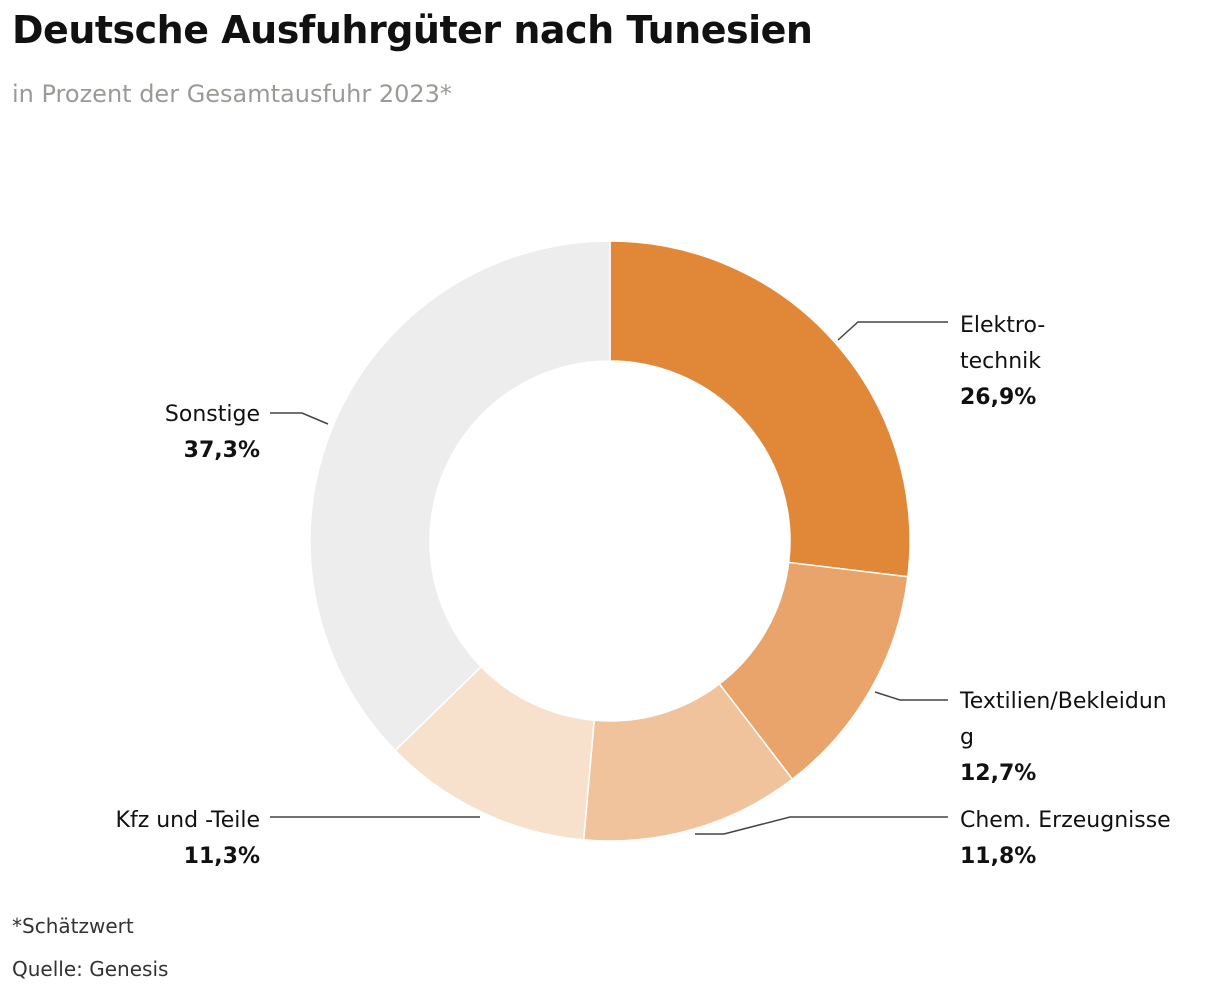  What do you see at coordinates (212, 414) in the screenshot?
I see `slice-label-5: Sonstige` at bounding box center [212, 414].